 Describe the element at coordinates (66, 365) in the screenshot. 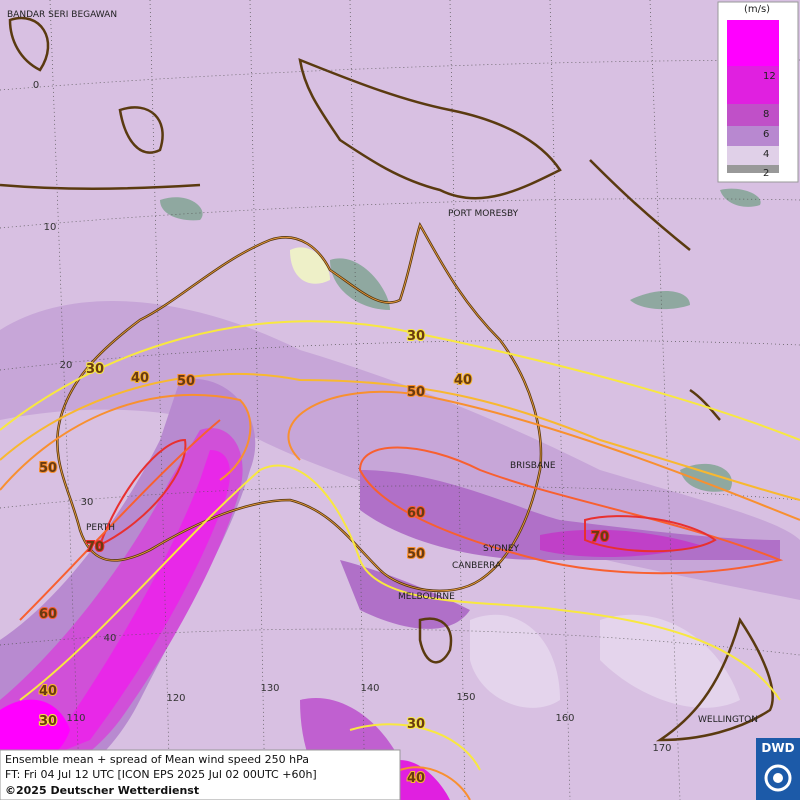

I see `latitude-label: 20` at that location.